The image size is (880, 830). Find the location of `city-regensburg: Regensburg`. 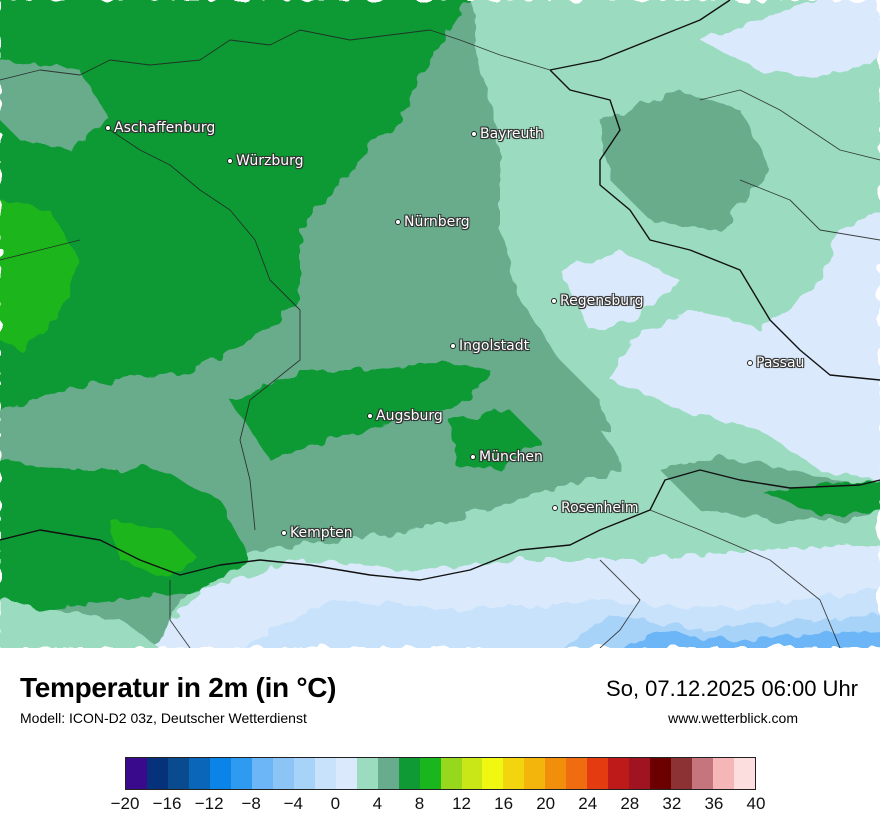

city-regensburg: Regensburg is located at coordinates (597, 301).